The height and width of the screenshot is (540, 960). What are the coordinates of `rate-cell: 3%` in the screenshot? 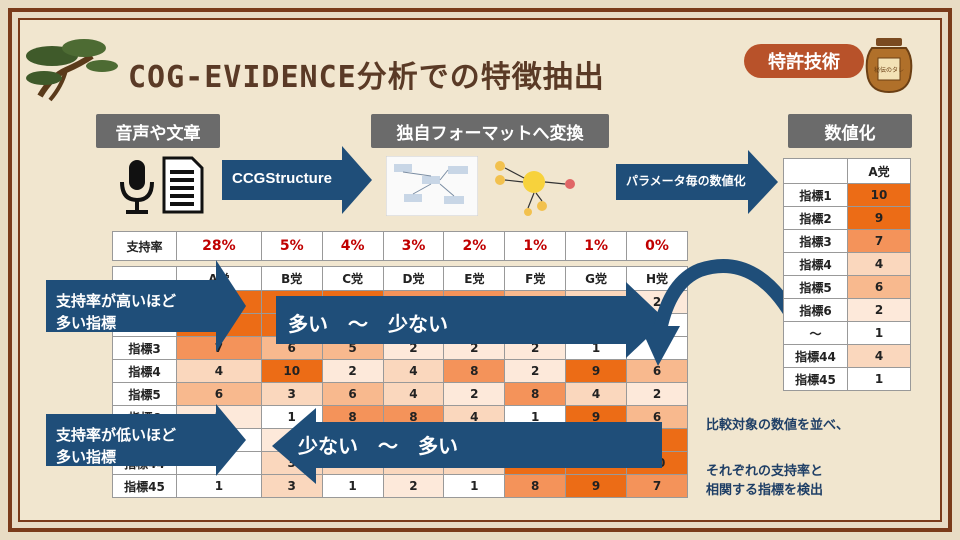 It's located at (413, 246).